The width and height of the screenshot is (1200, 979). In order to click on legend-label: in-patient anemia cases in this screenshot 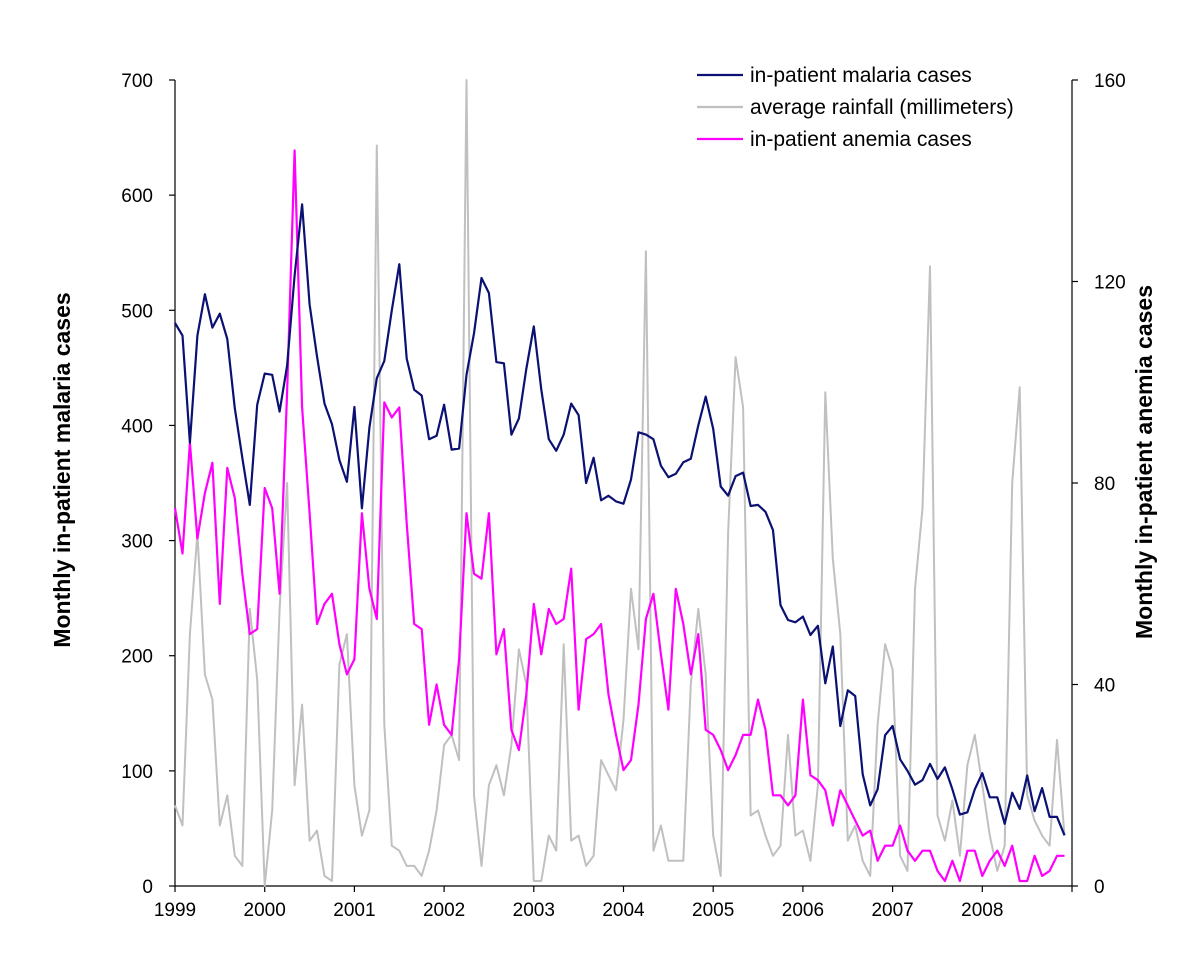, I will do `click(861, 139)`.